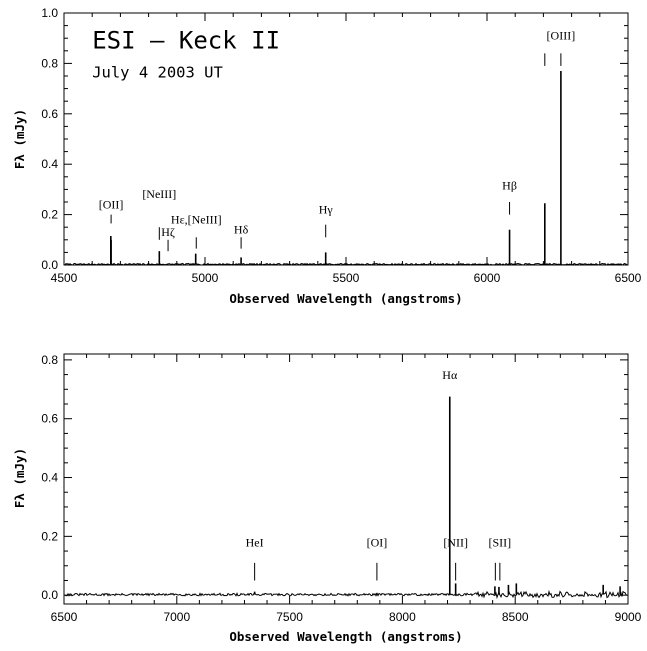  What do you see at coordinates (49, 478) in the screenshot?
I see `bottom-y-tick-label: 0.4` at bounding box center [49, 478].